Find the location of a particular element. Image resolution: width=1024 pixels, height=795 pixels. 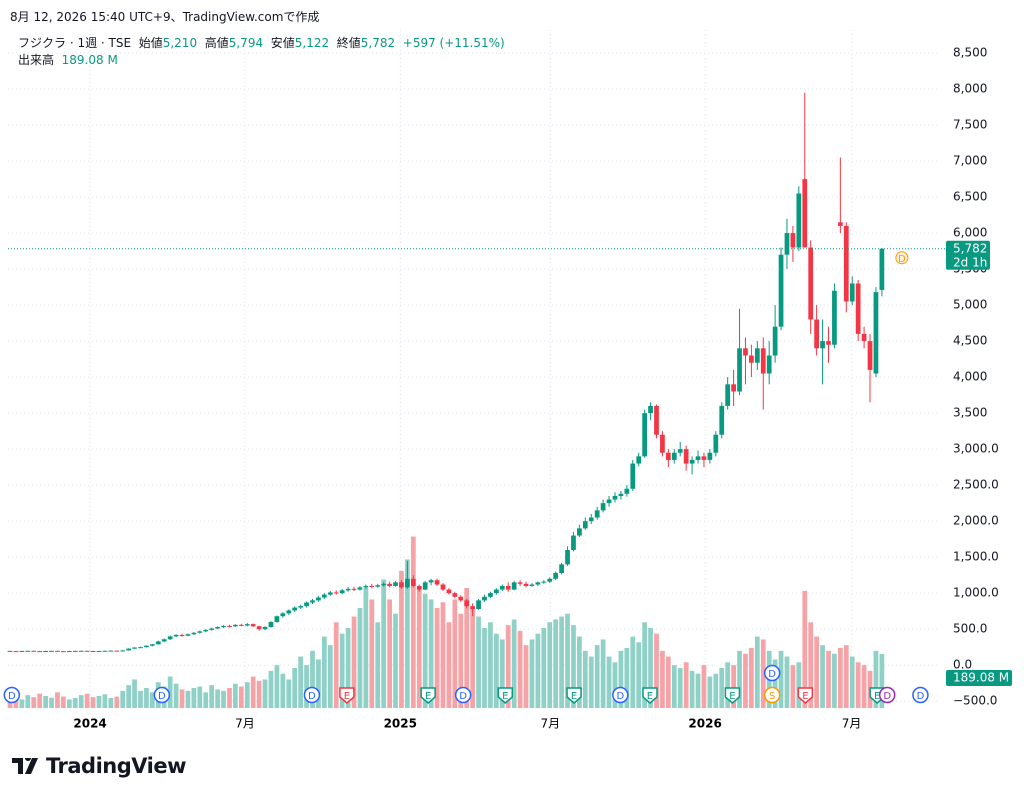

y-tick-label: 2,000.0 is located at coordinates (976, 521).